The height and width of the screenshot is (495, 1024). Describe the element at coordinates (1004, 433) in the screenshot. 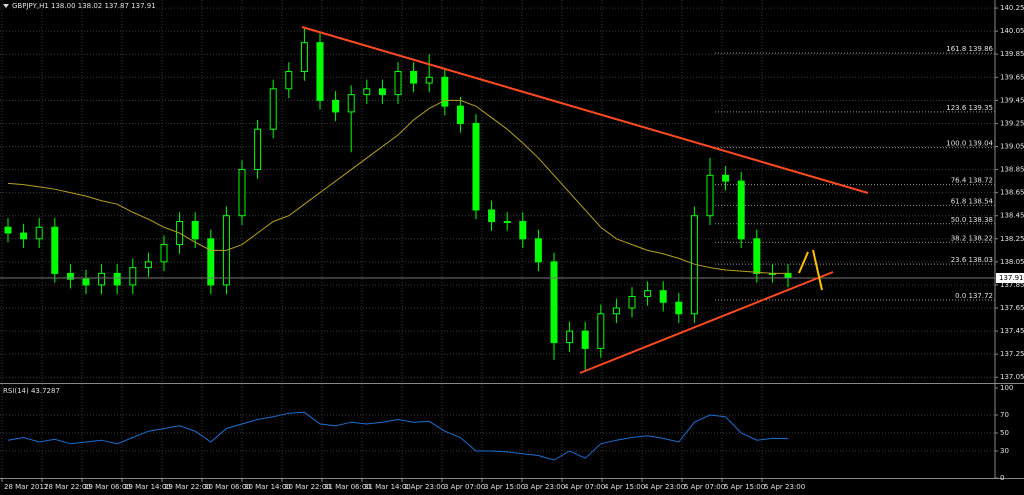

I see `rsi-tick-label: 50` at that location.